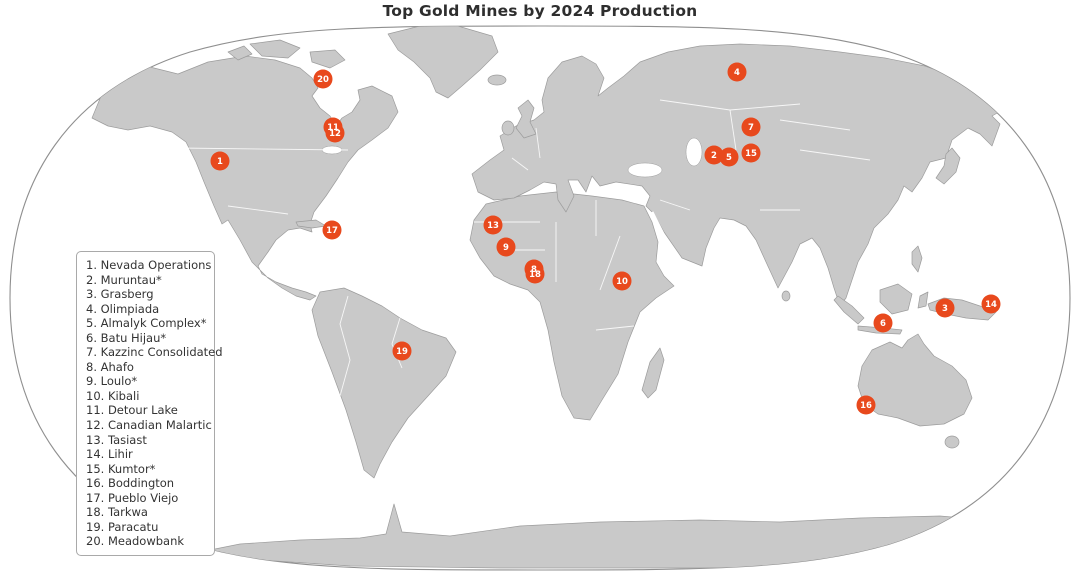  What do you see at coordinates (923, 300) in the screenshot?
I see `sulawesi` at bounding box center [923, 300].